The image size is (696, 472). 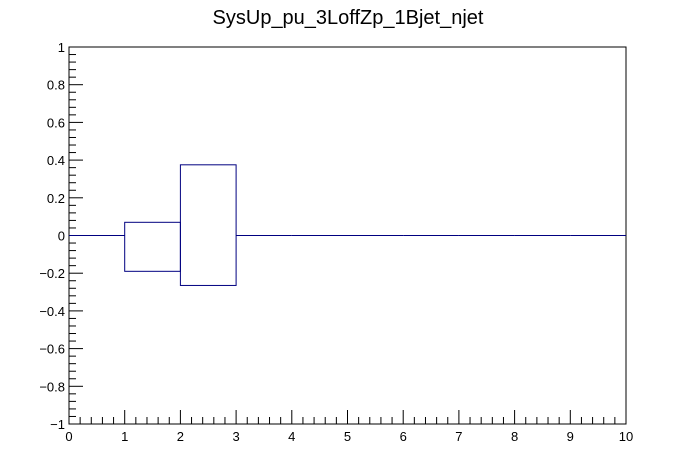 I want to click on x-tick-label: 3, so click(x=235, y=436).